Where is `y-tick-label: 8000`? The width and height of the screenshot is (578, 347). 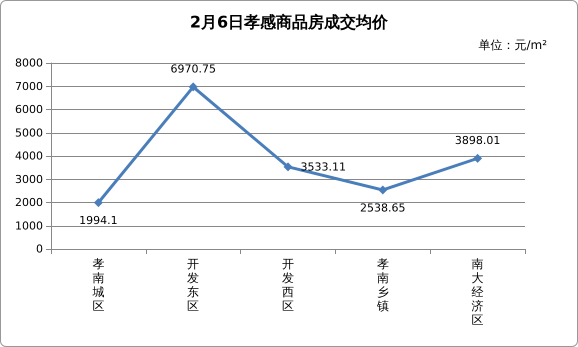
y-tick-label: 8000 is located at coordinates (29, 63).